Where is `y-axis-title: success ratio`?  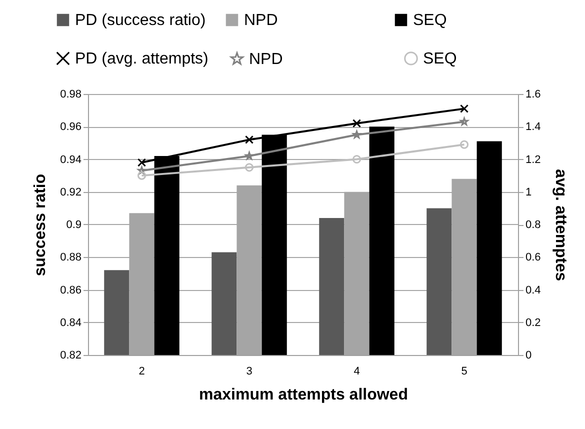 y-axis-title: success ratio is located at coordinates (41, 225).